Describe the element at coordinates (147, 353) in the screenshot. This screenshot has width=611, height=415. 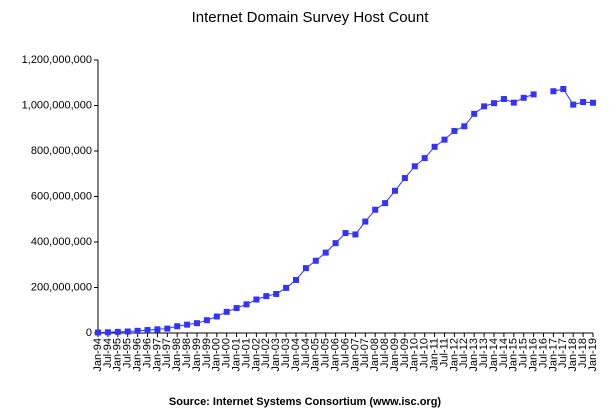
I see `x-tick-label: Jul-96` at that location.